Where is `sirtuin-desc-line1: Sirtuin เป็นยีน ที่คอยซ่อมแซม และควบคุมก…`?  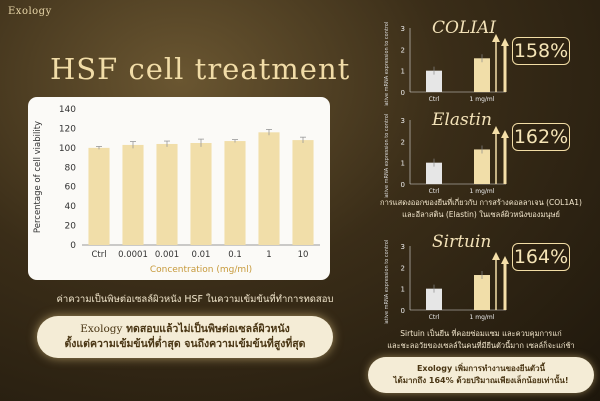
sirtuin-desc-line1: Sirtuin เป็นยีน ที่คอยซ่อมแซม และควบคุมก… is located at coordinates (481, 333).